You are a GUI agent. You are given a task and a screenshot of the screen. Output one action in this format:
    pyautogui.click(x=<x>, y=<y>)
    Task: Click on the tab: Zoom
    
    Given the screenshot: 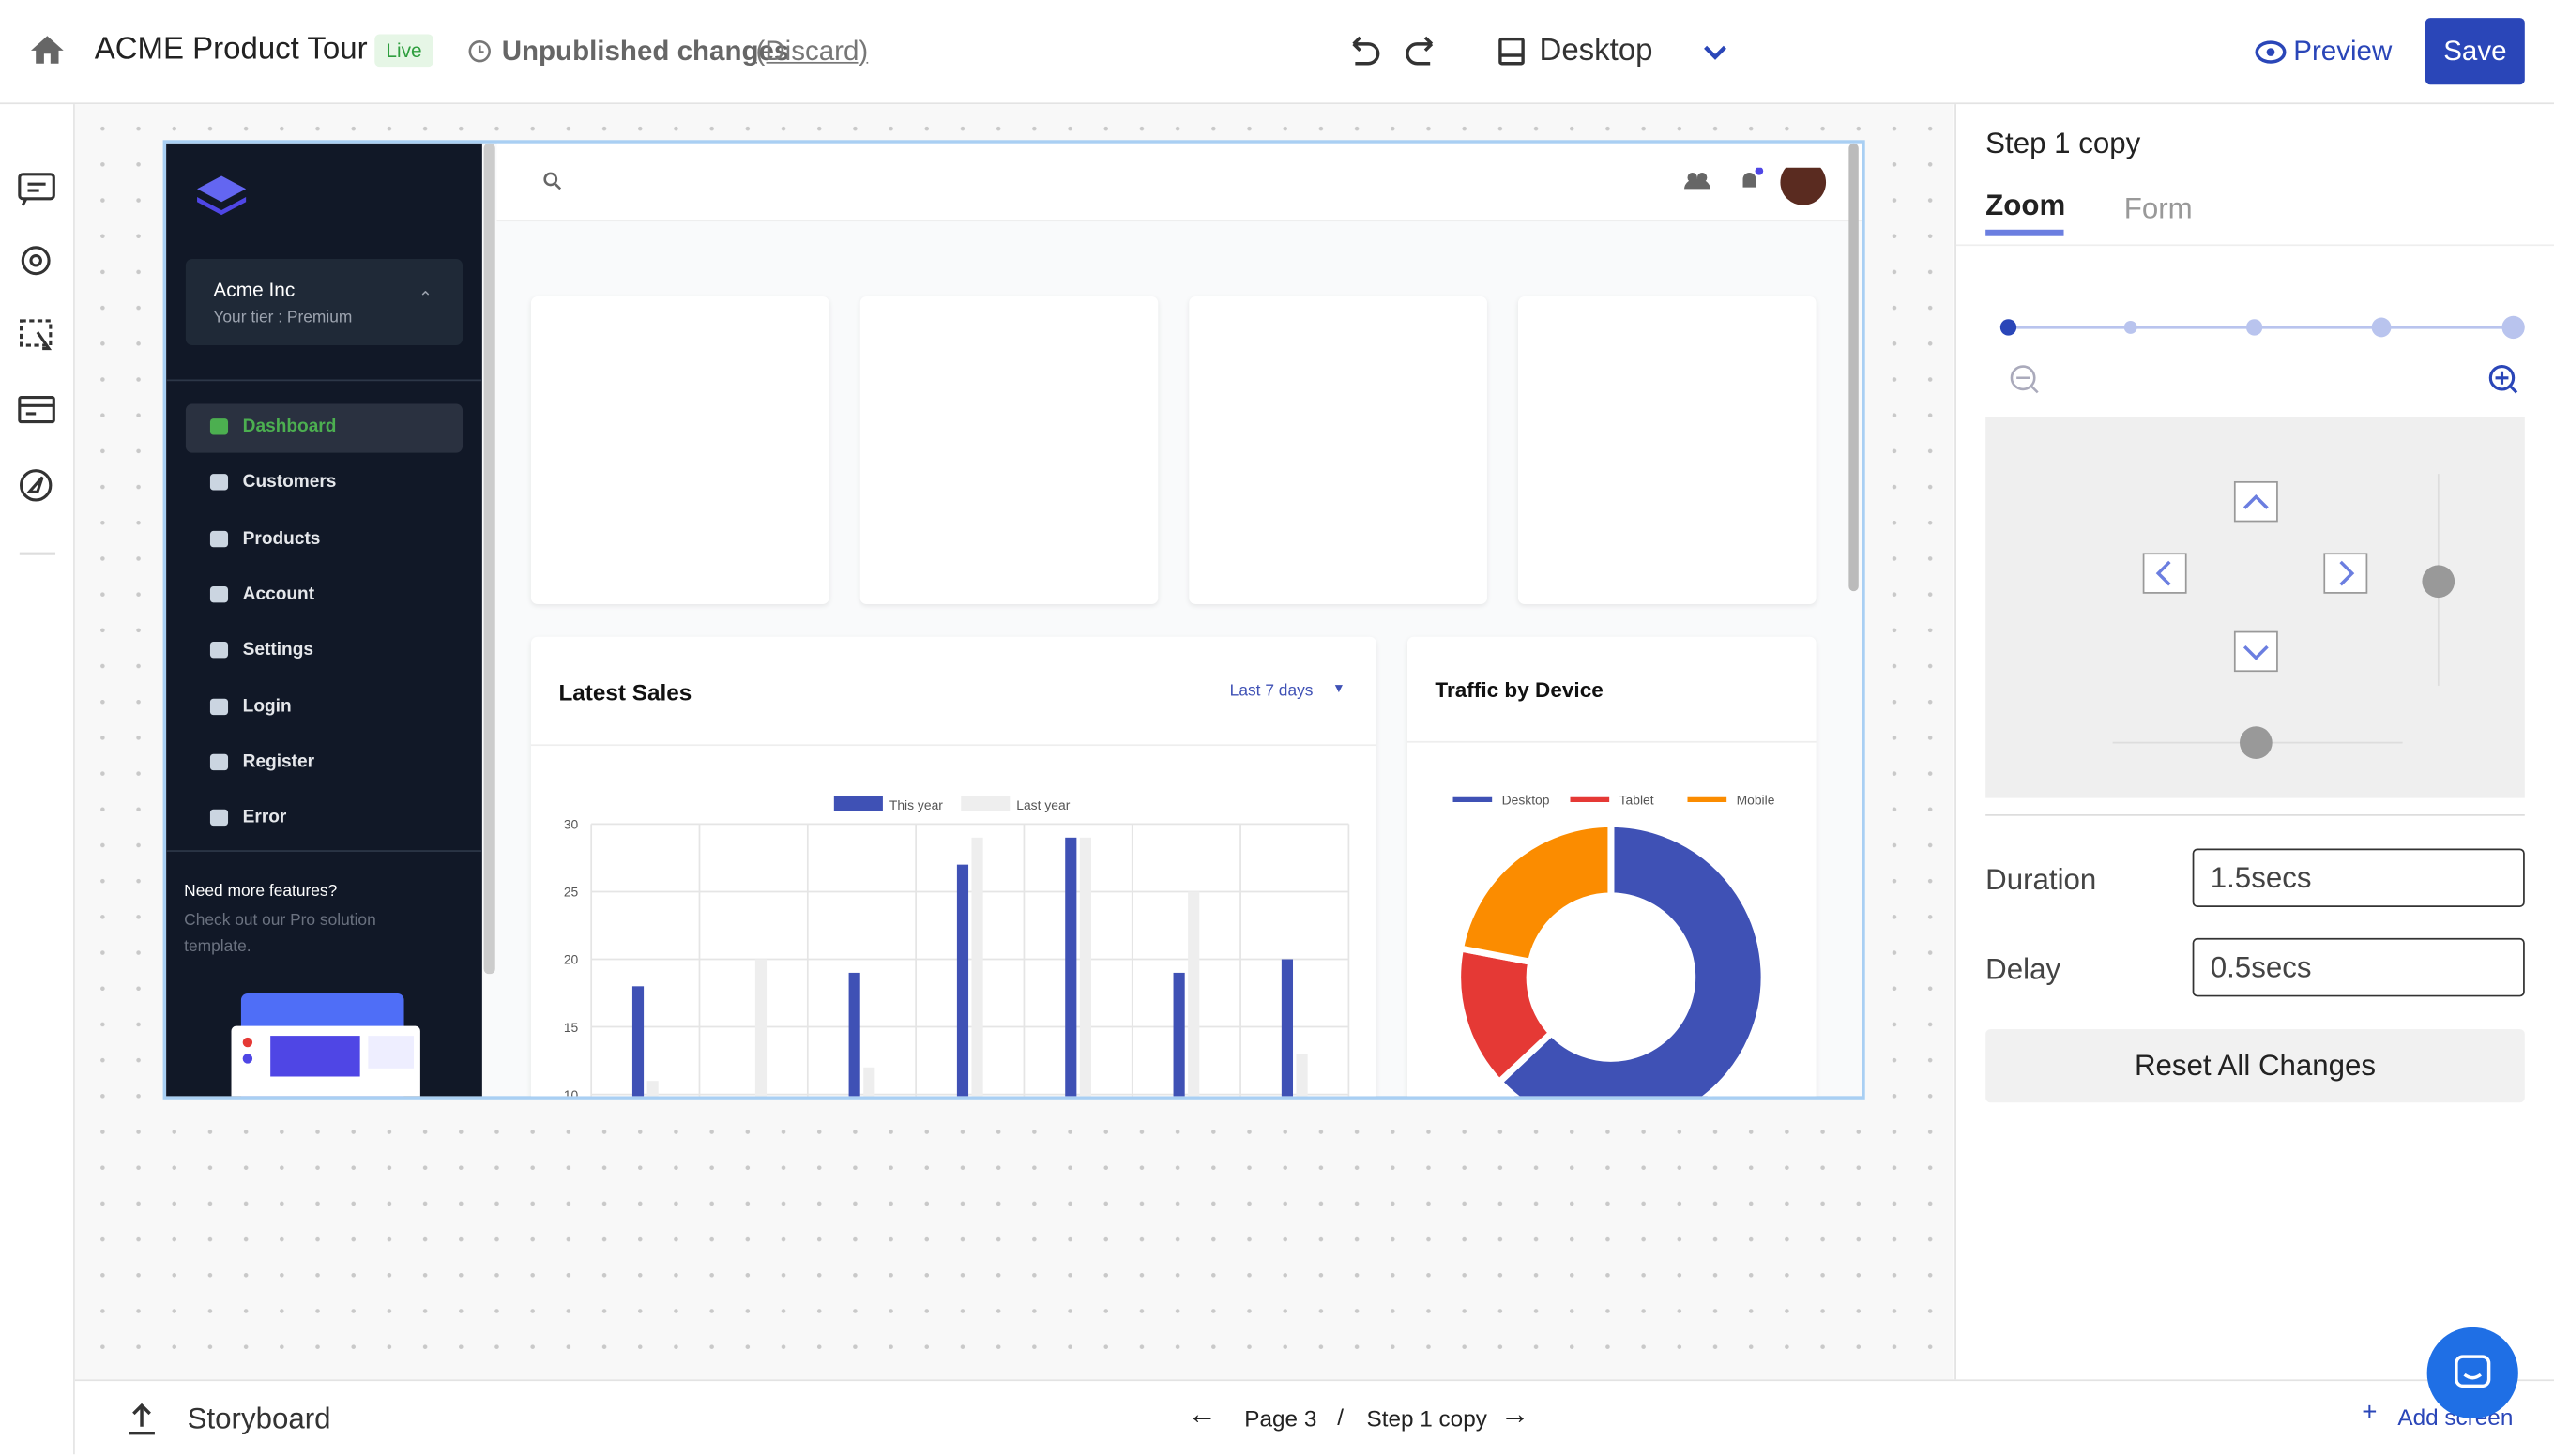 What is the action you would take?
    pyautogui.click(x=2026, y=205)
    